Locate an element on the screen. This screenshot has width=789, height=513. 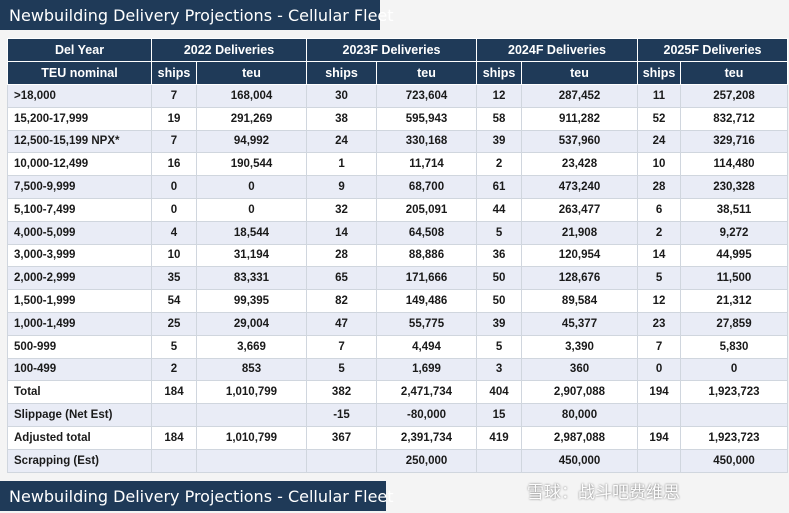
ships-cell: 30 is located at coordinates (342, 96).